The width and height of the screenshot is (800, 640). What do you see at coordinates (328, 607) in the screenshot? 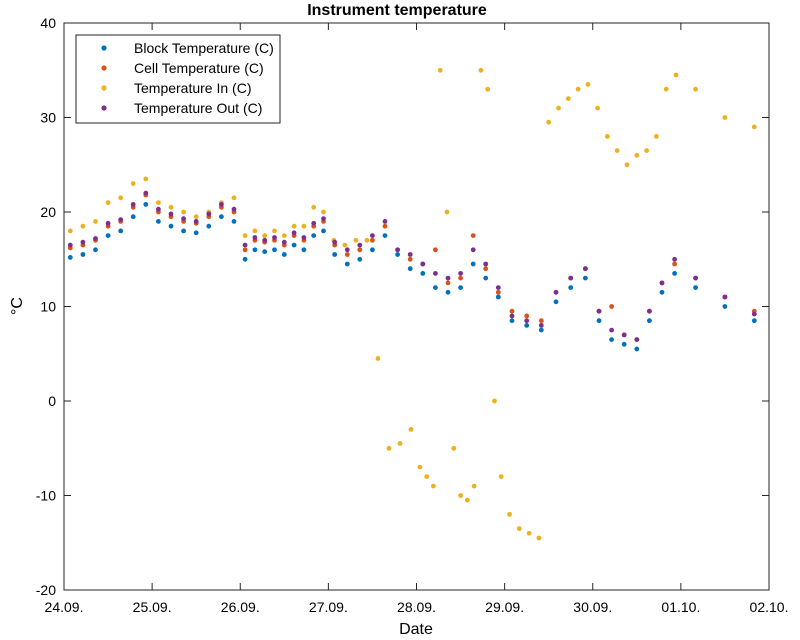
I see `x-tick-label: 27.09.` at bounding box center [328, 607].